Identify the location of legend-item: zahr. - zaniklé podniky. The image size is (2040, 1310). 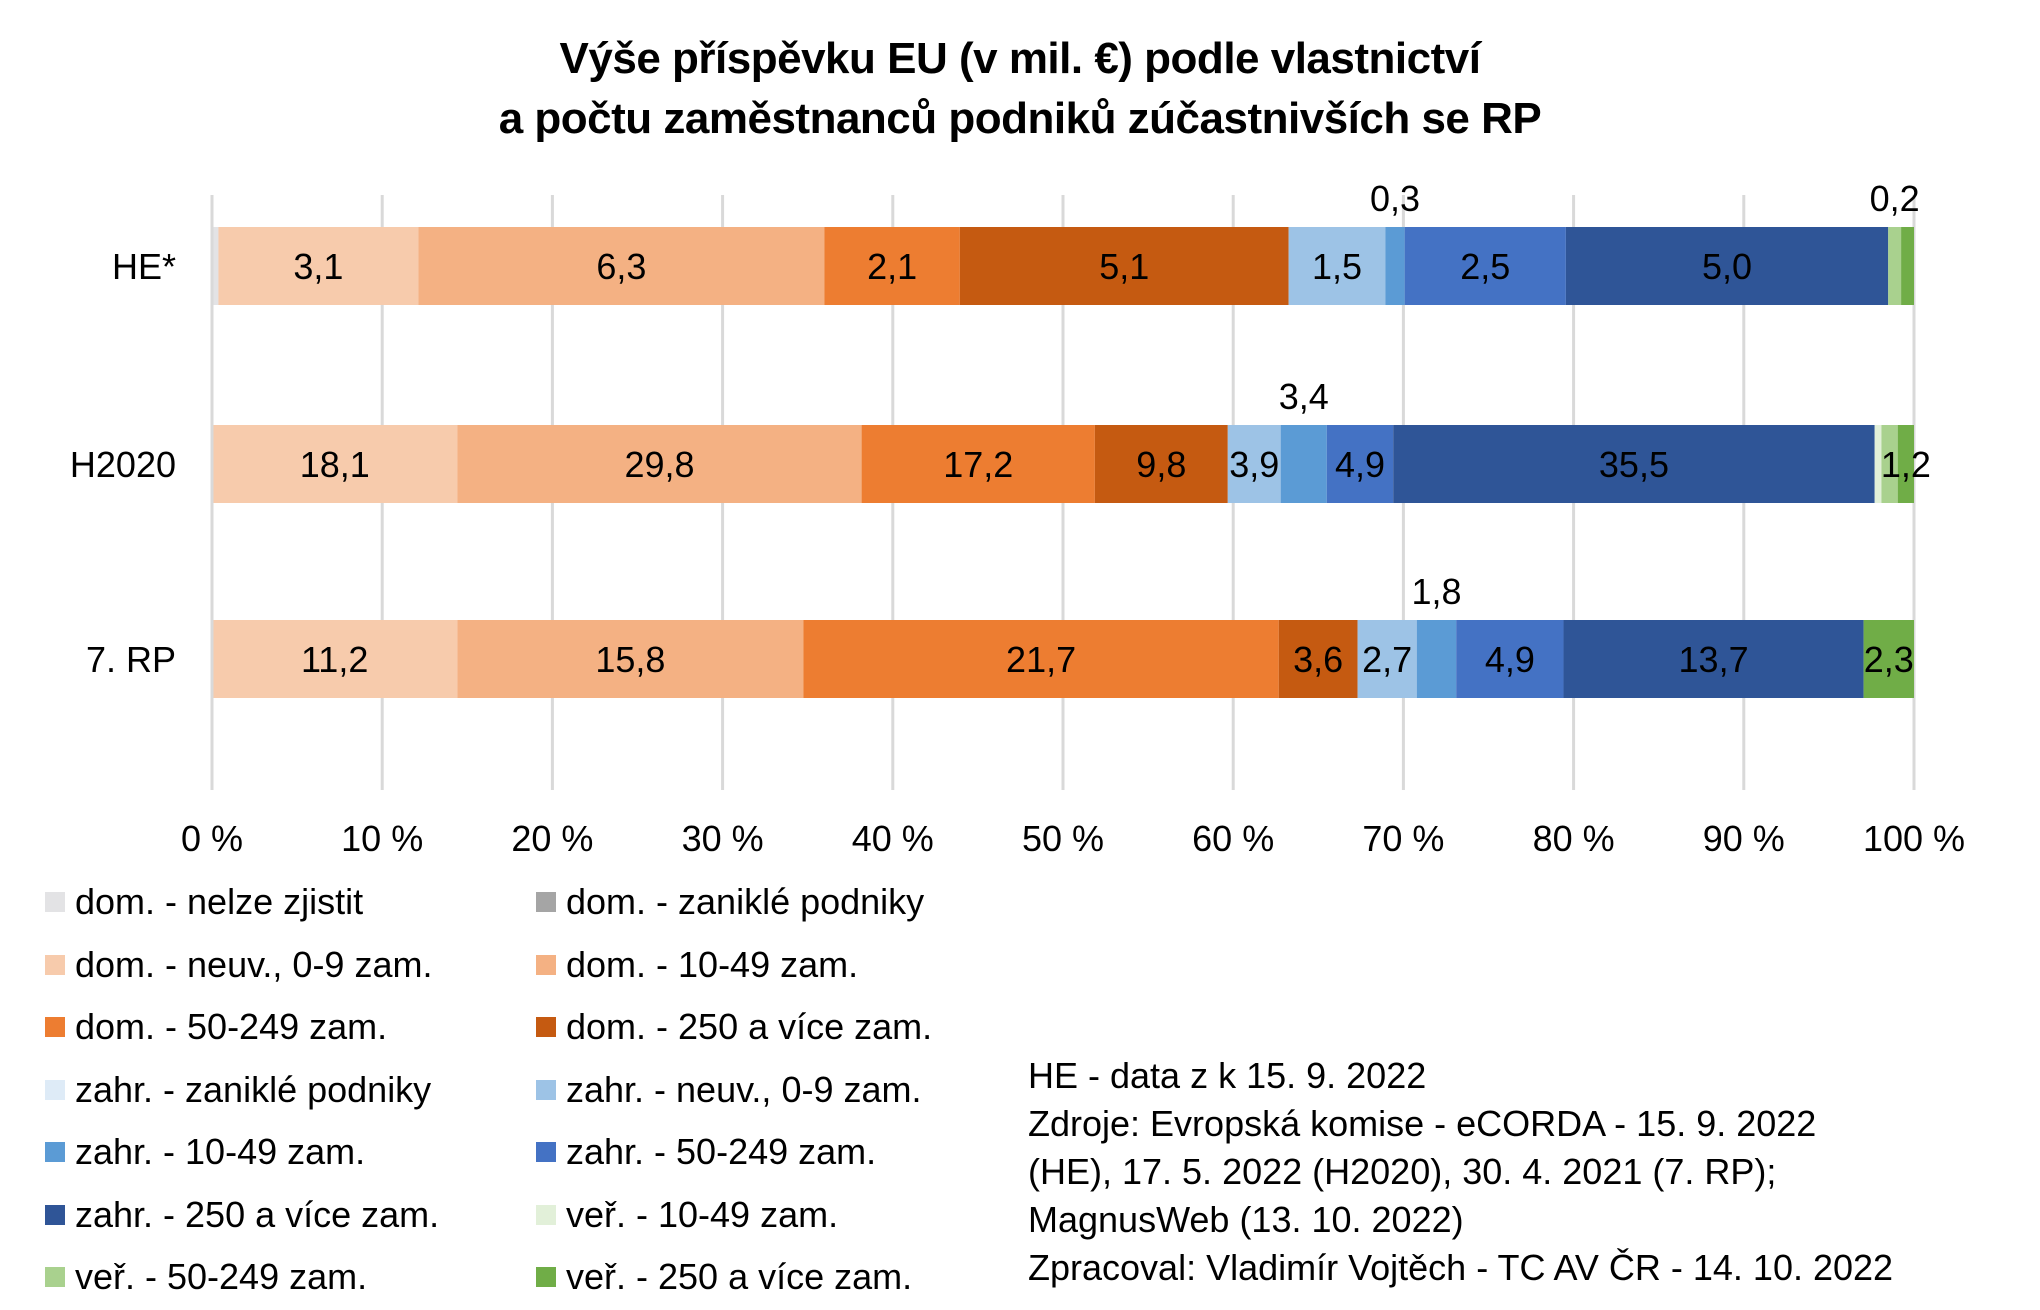
(238, 1090).